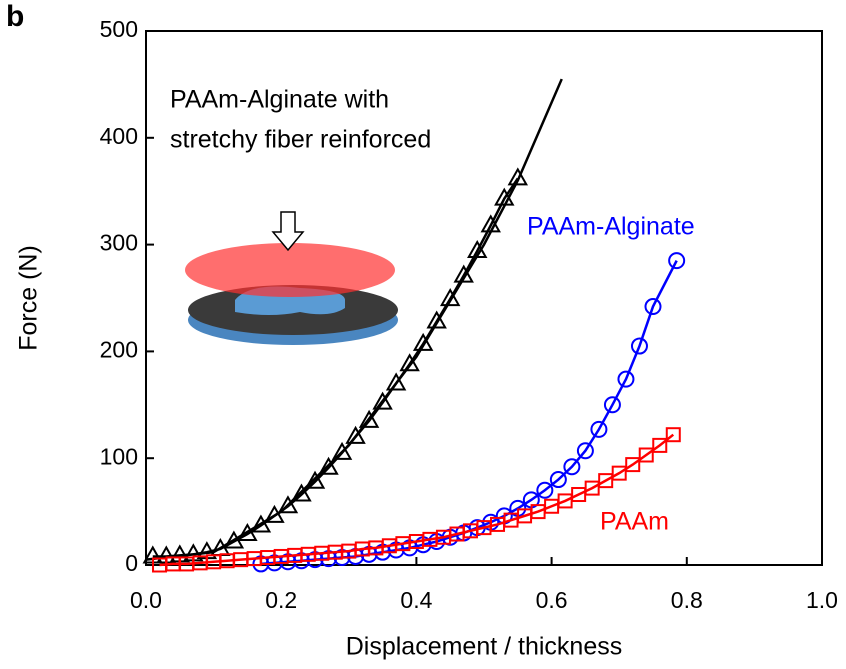  Describe the element at coordinates (288, 231) in the screenshot. I see `arrow` at that location.